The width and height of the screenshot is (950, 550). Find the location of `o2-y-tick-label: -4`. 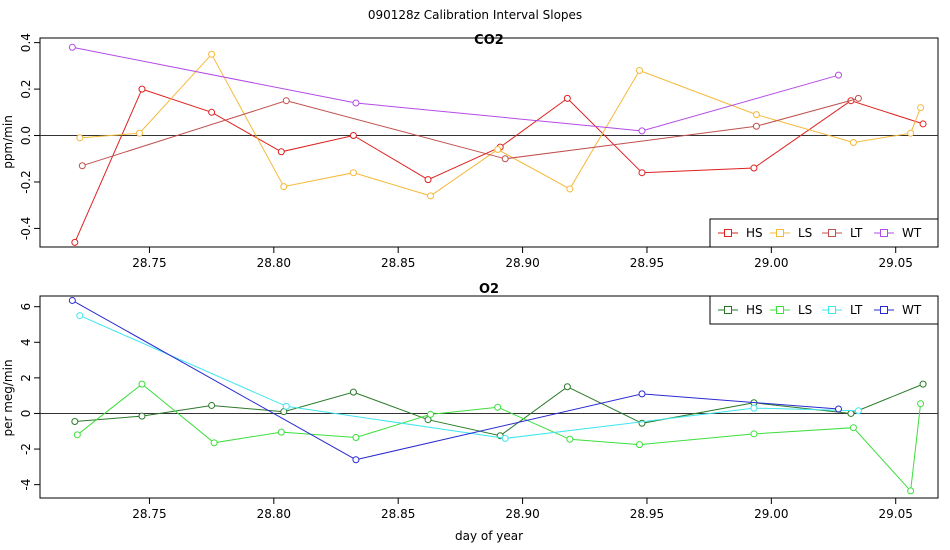

o2-y-tick-label: -4 is located at coordinates (26, 485).